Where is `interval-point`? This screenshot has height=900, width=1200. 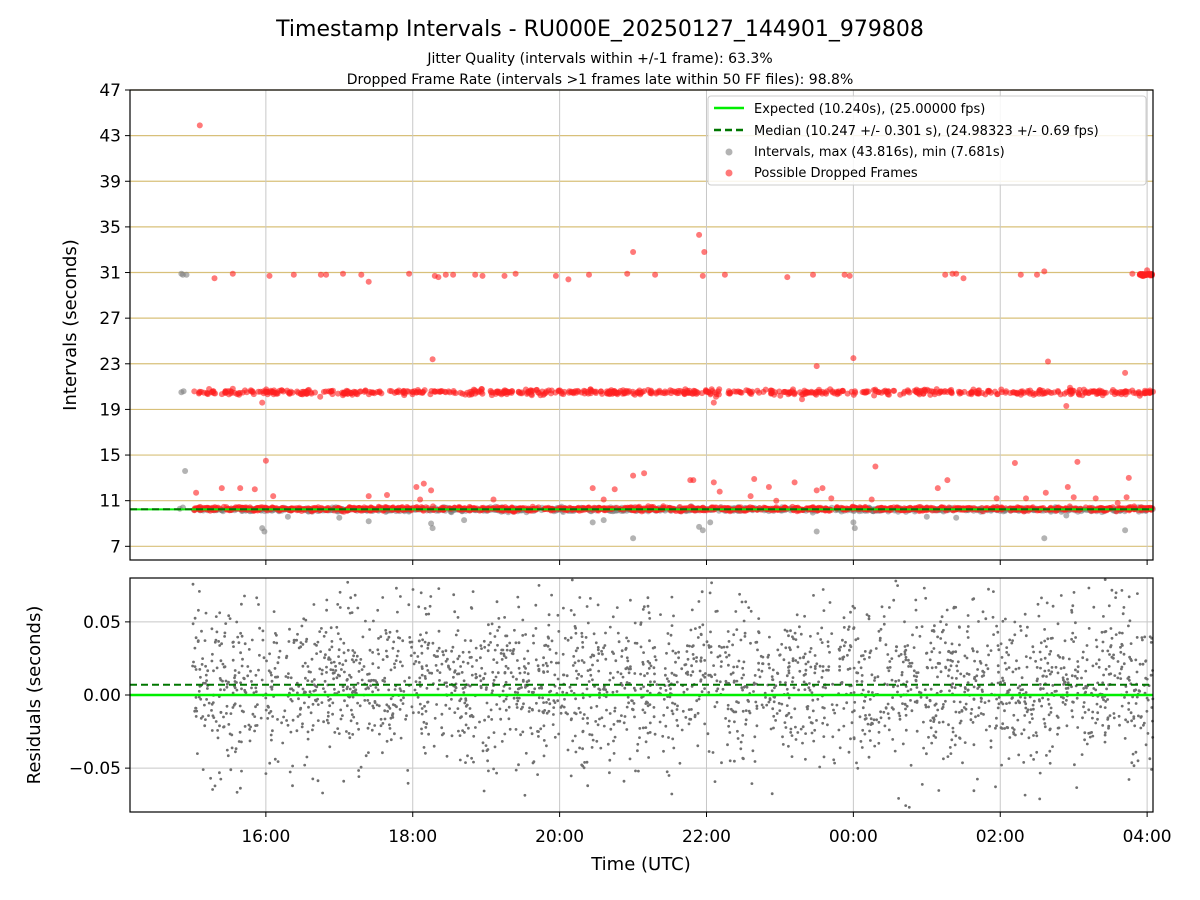
interval-point is located at coordinates (186, 274).